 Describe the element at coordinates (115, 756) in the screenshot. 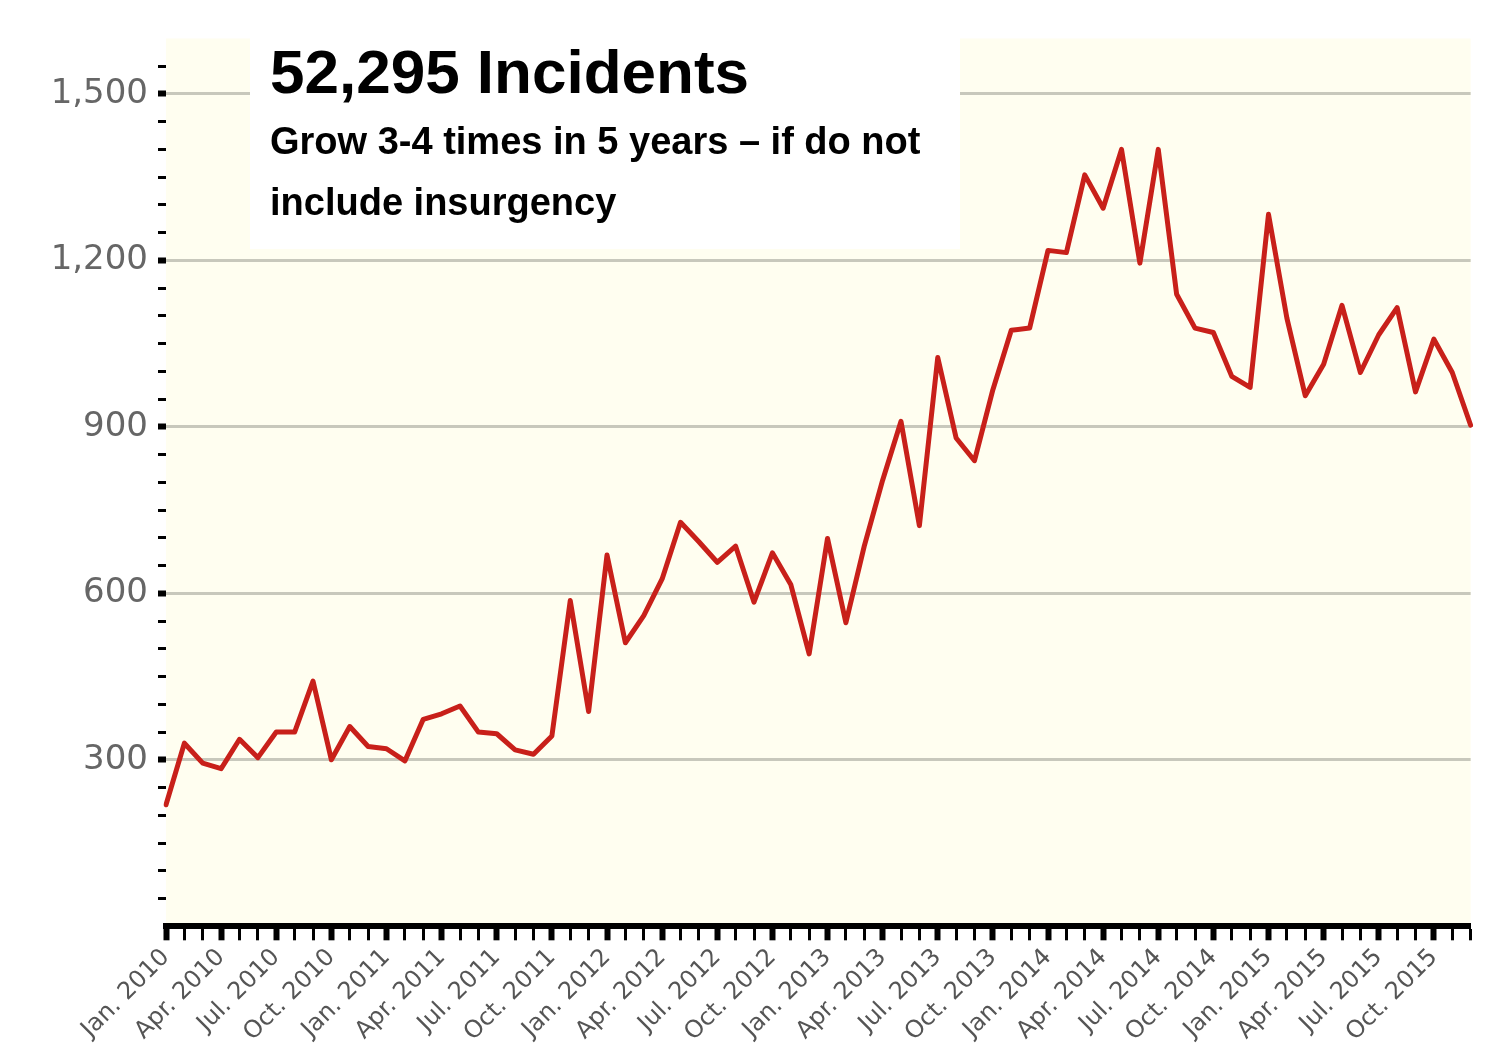

I see `y-tick-label: 300` at that location.